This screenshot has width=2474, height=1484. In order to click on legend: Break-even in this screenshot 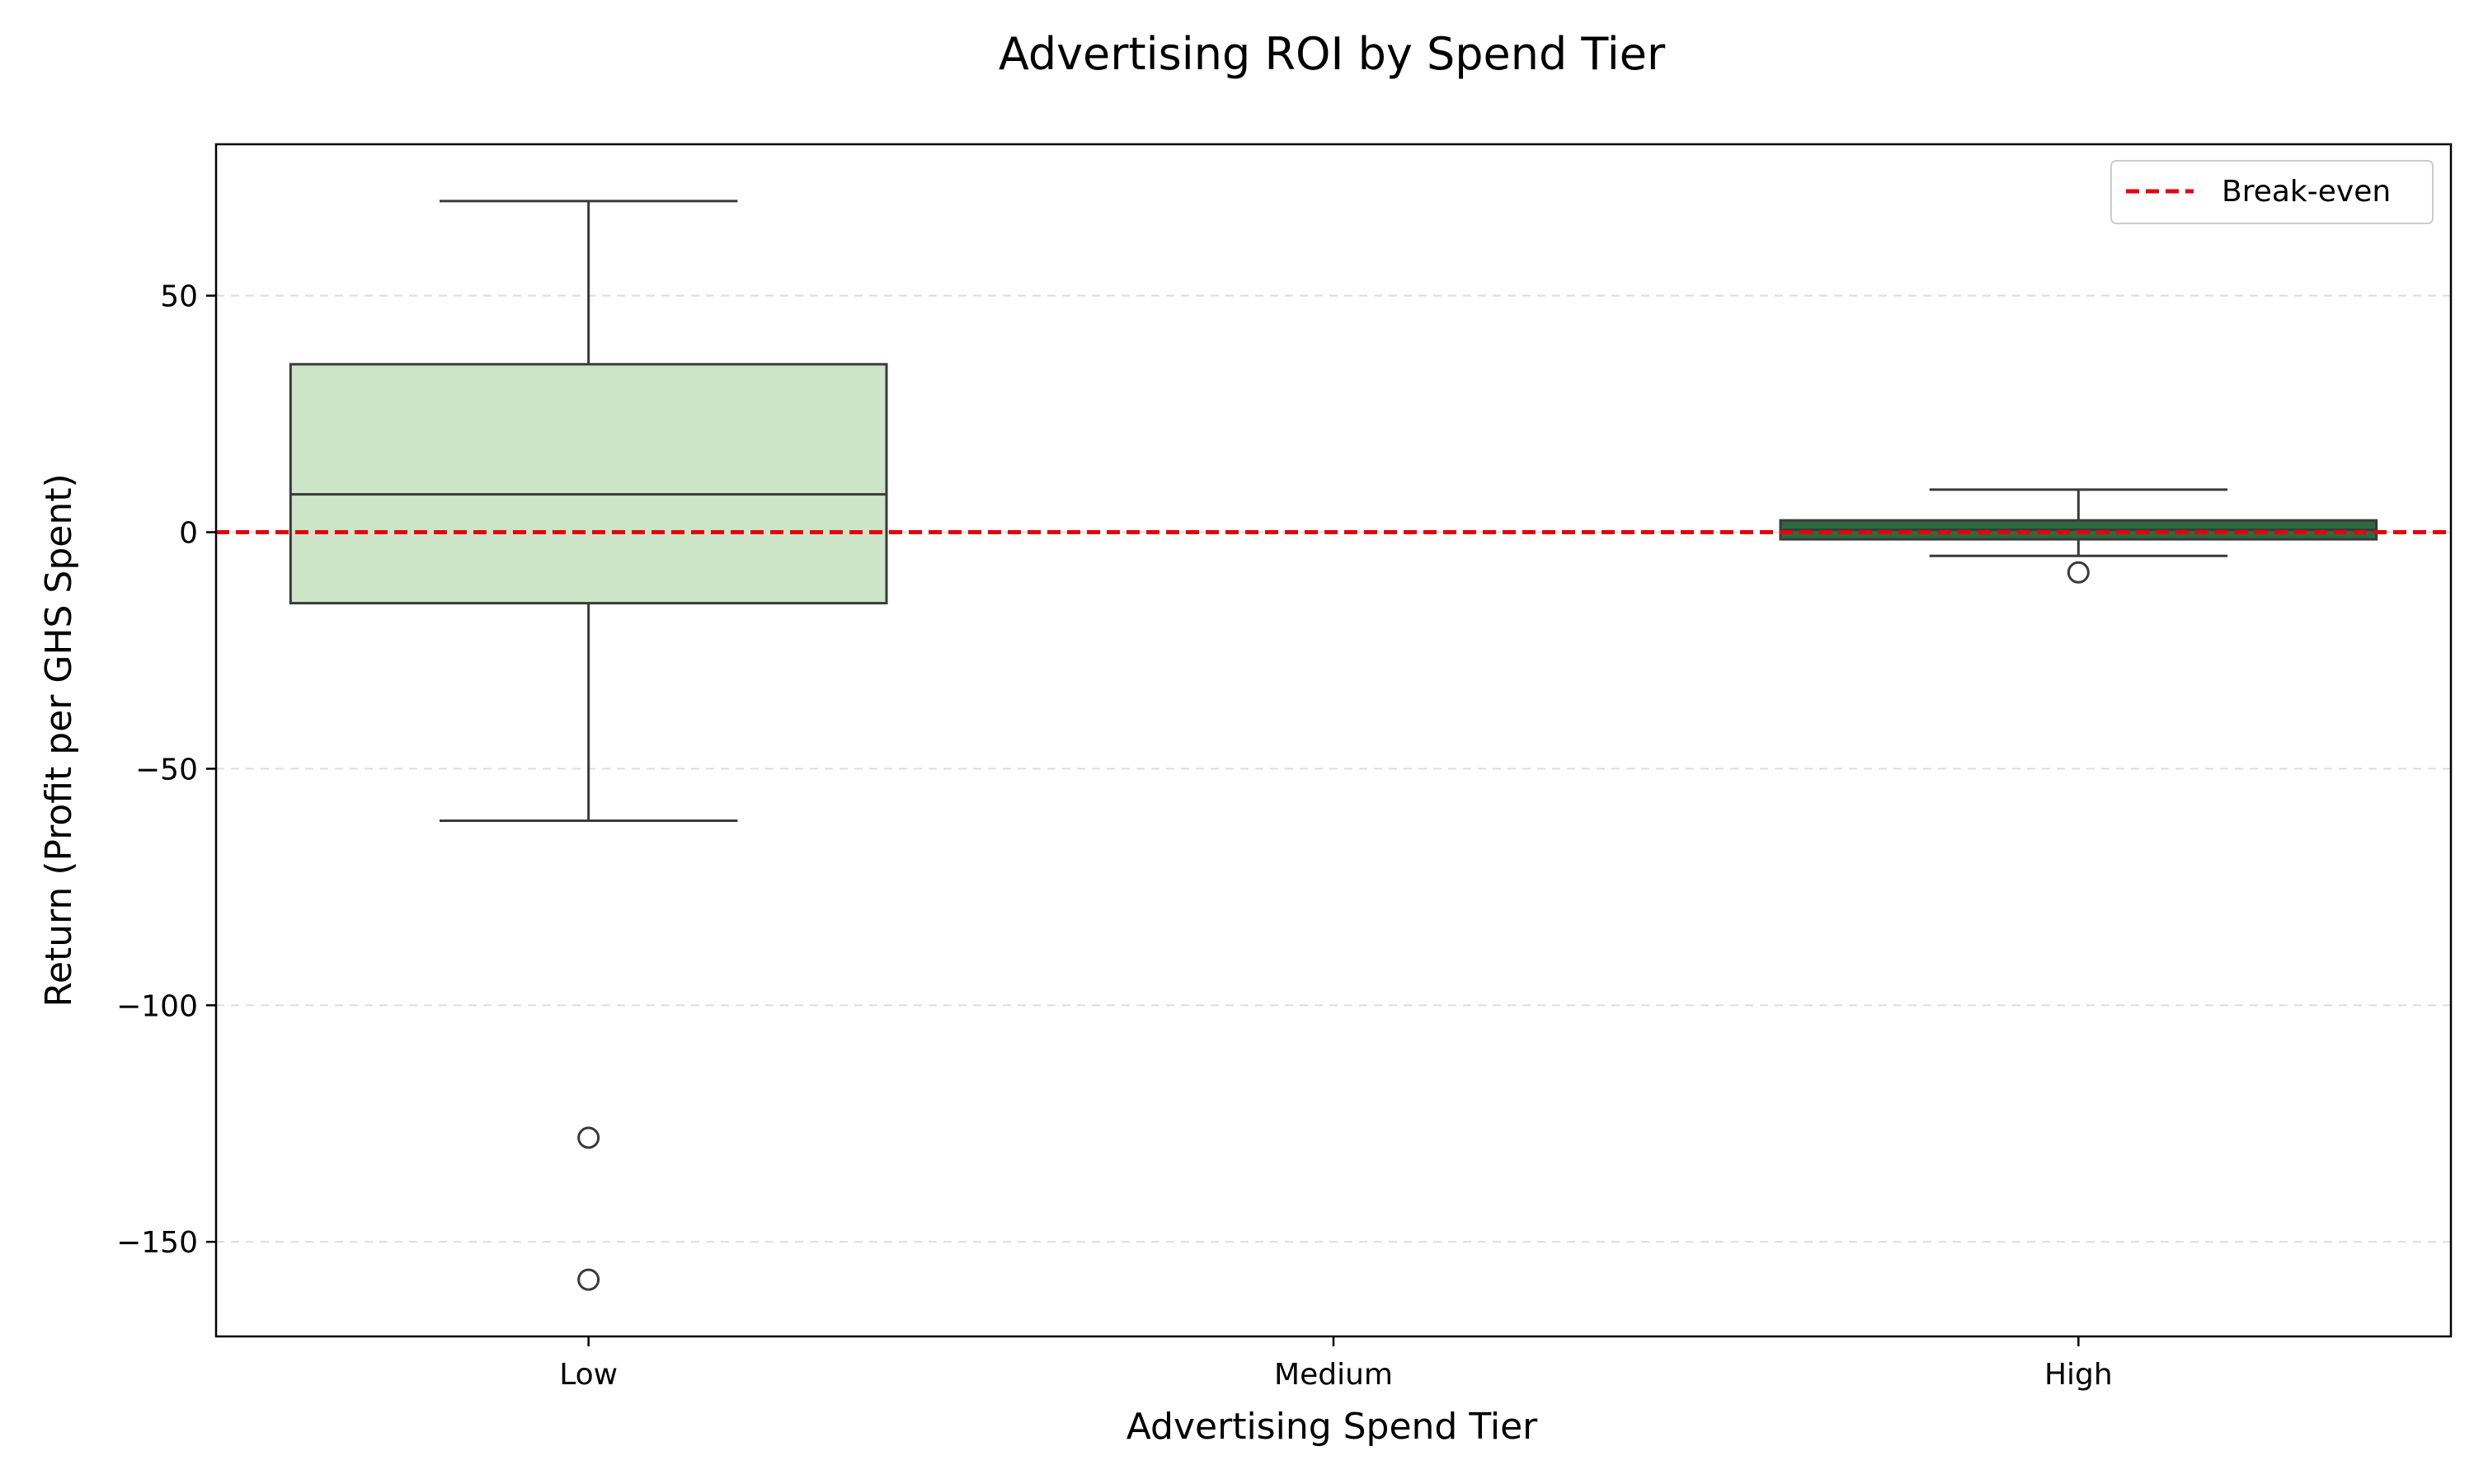, I will do `click(2272, 192)`.